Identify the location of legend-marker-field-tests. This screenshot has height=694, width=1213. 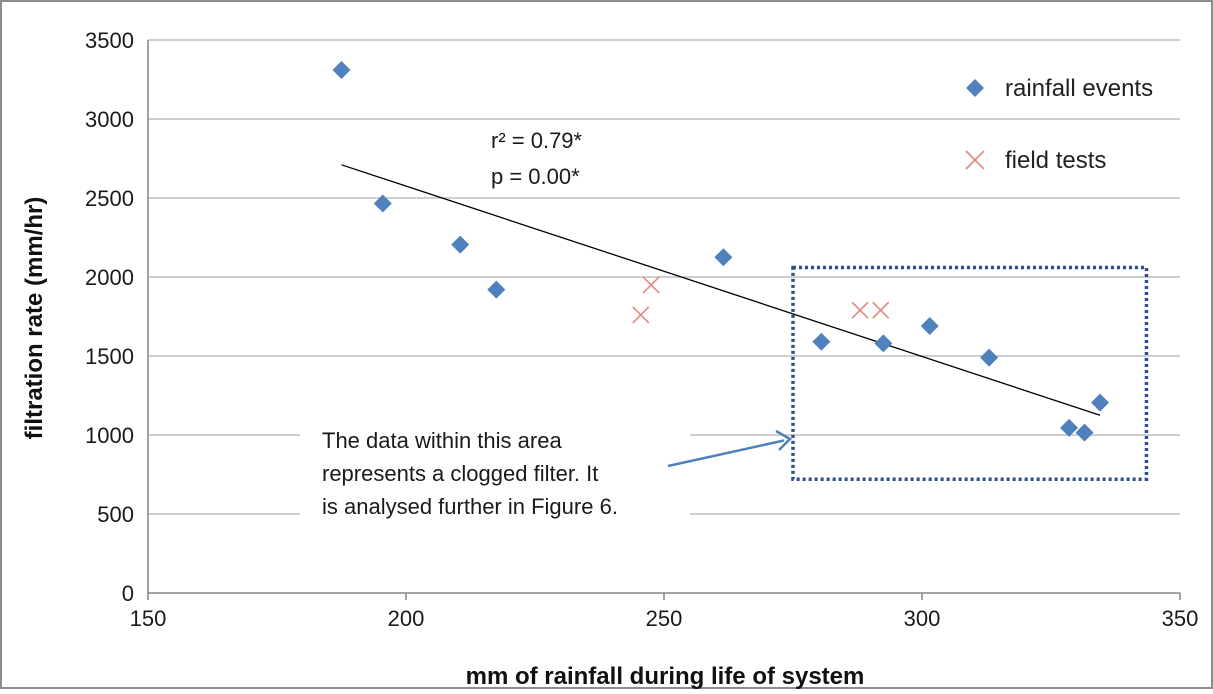
(975, 160).